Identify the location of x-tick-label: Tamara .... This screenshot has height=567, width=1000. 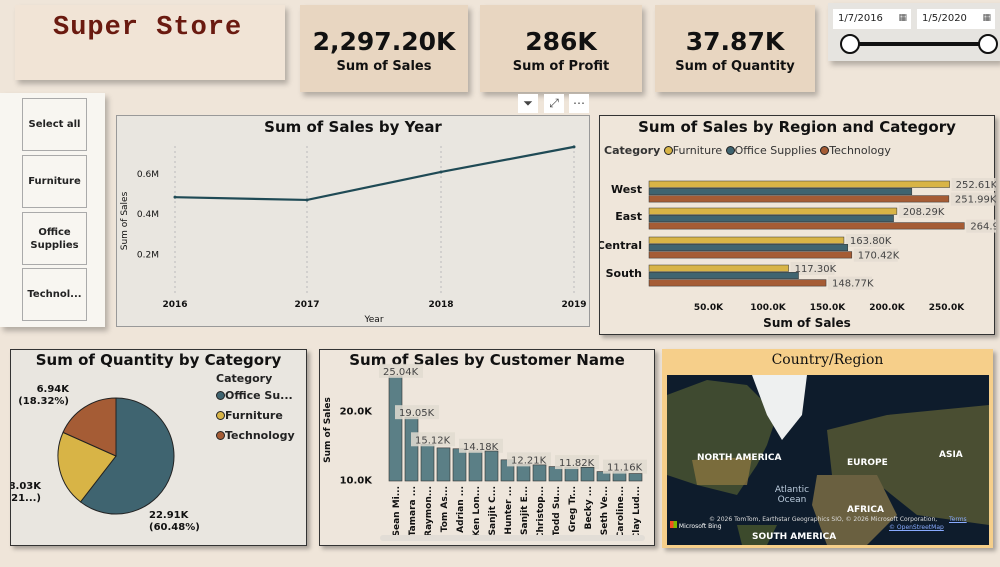
(413, 511).